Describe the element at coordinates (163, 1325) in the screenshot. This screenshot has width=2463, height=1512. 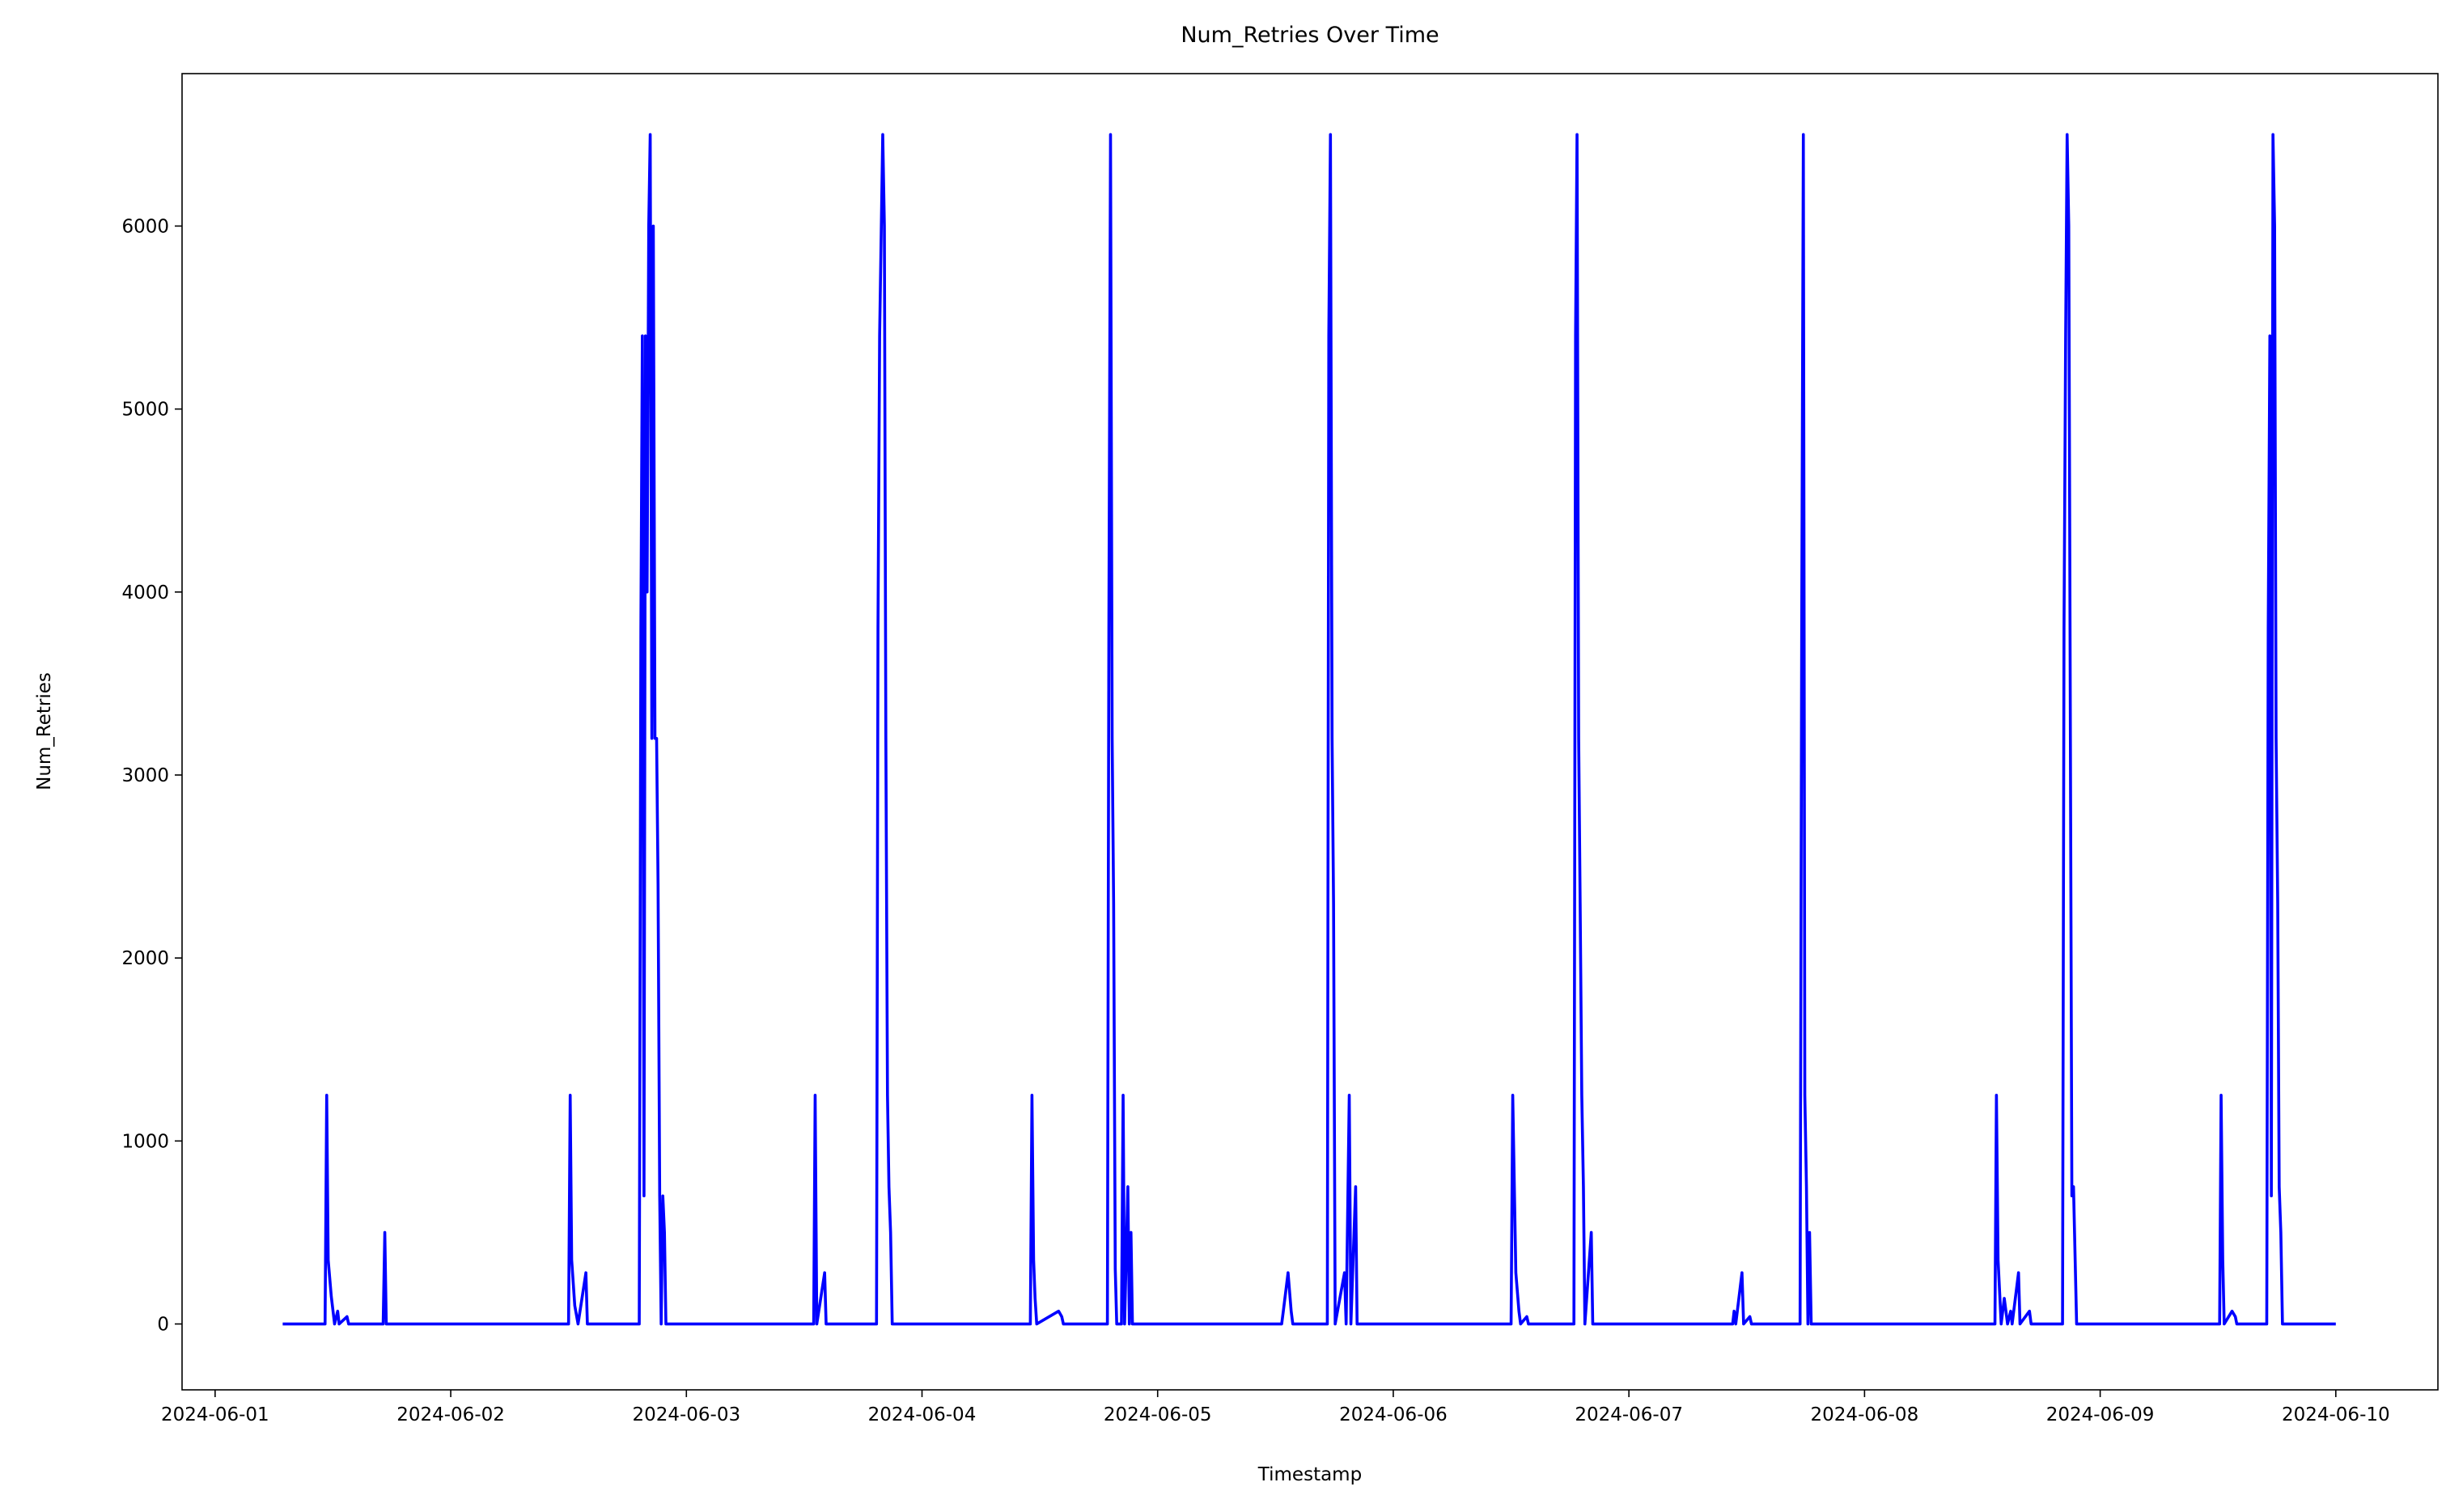
I see `y-tick-label: 0` at that location.